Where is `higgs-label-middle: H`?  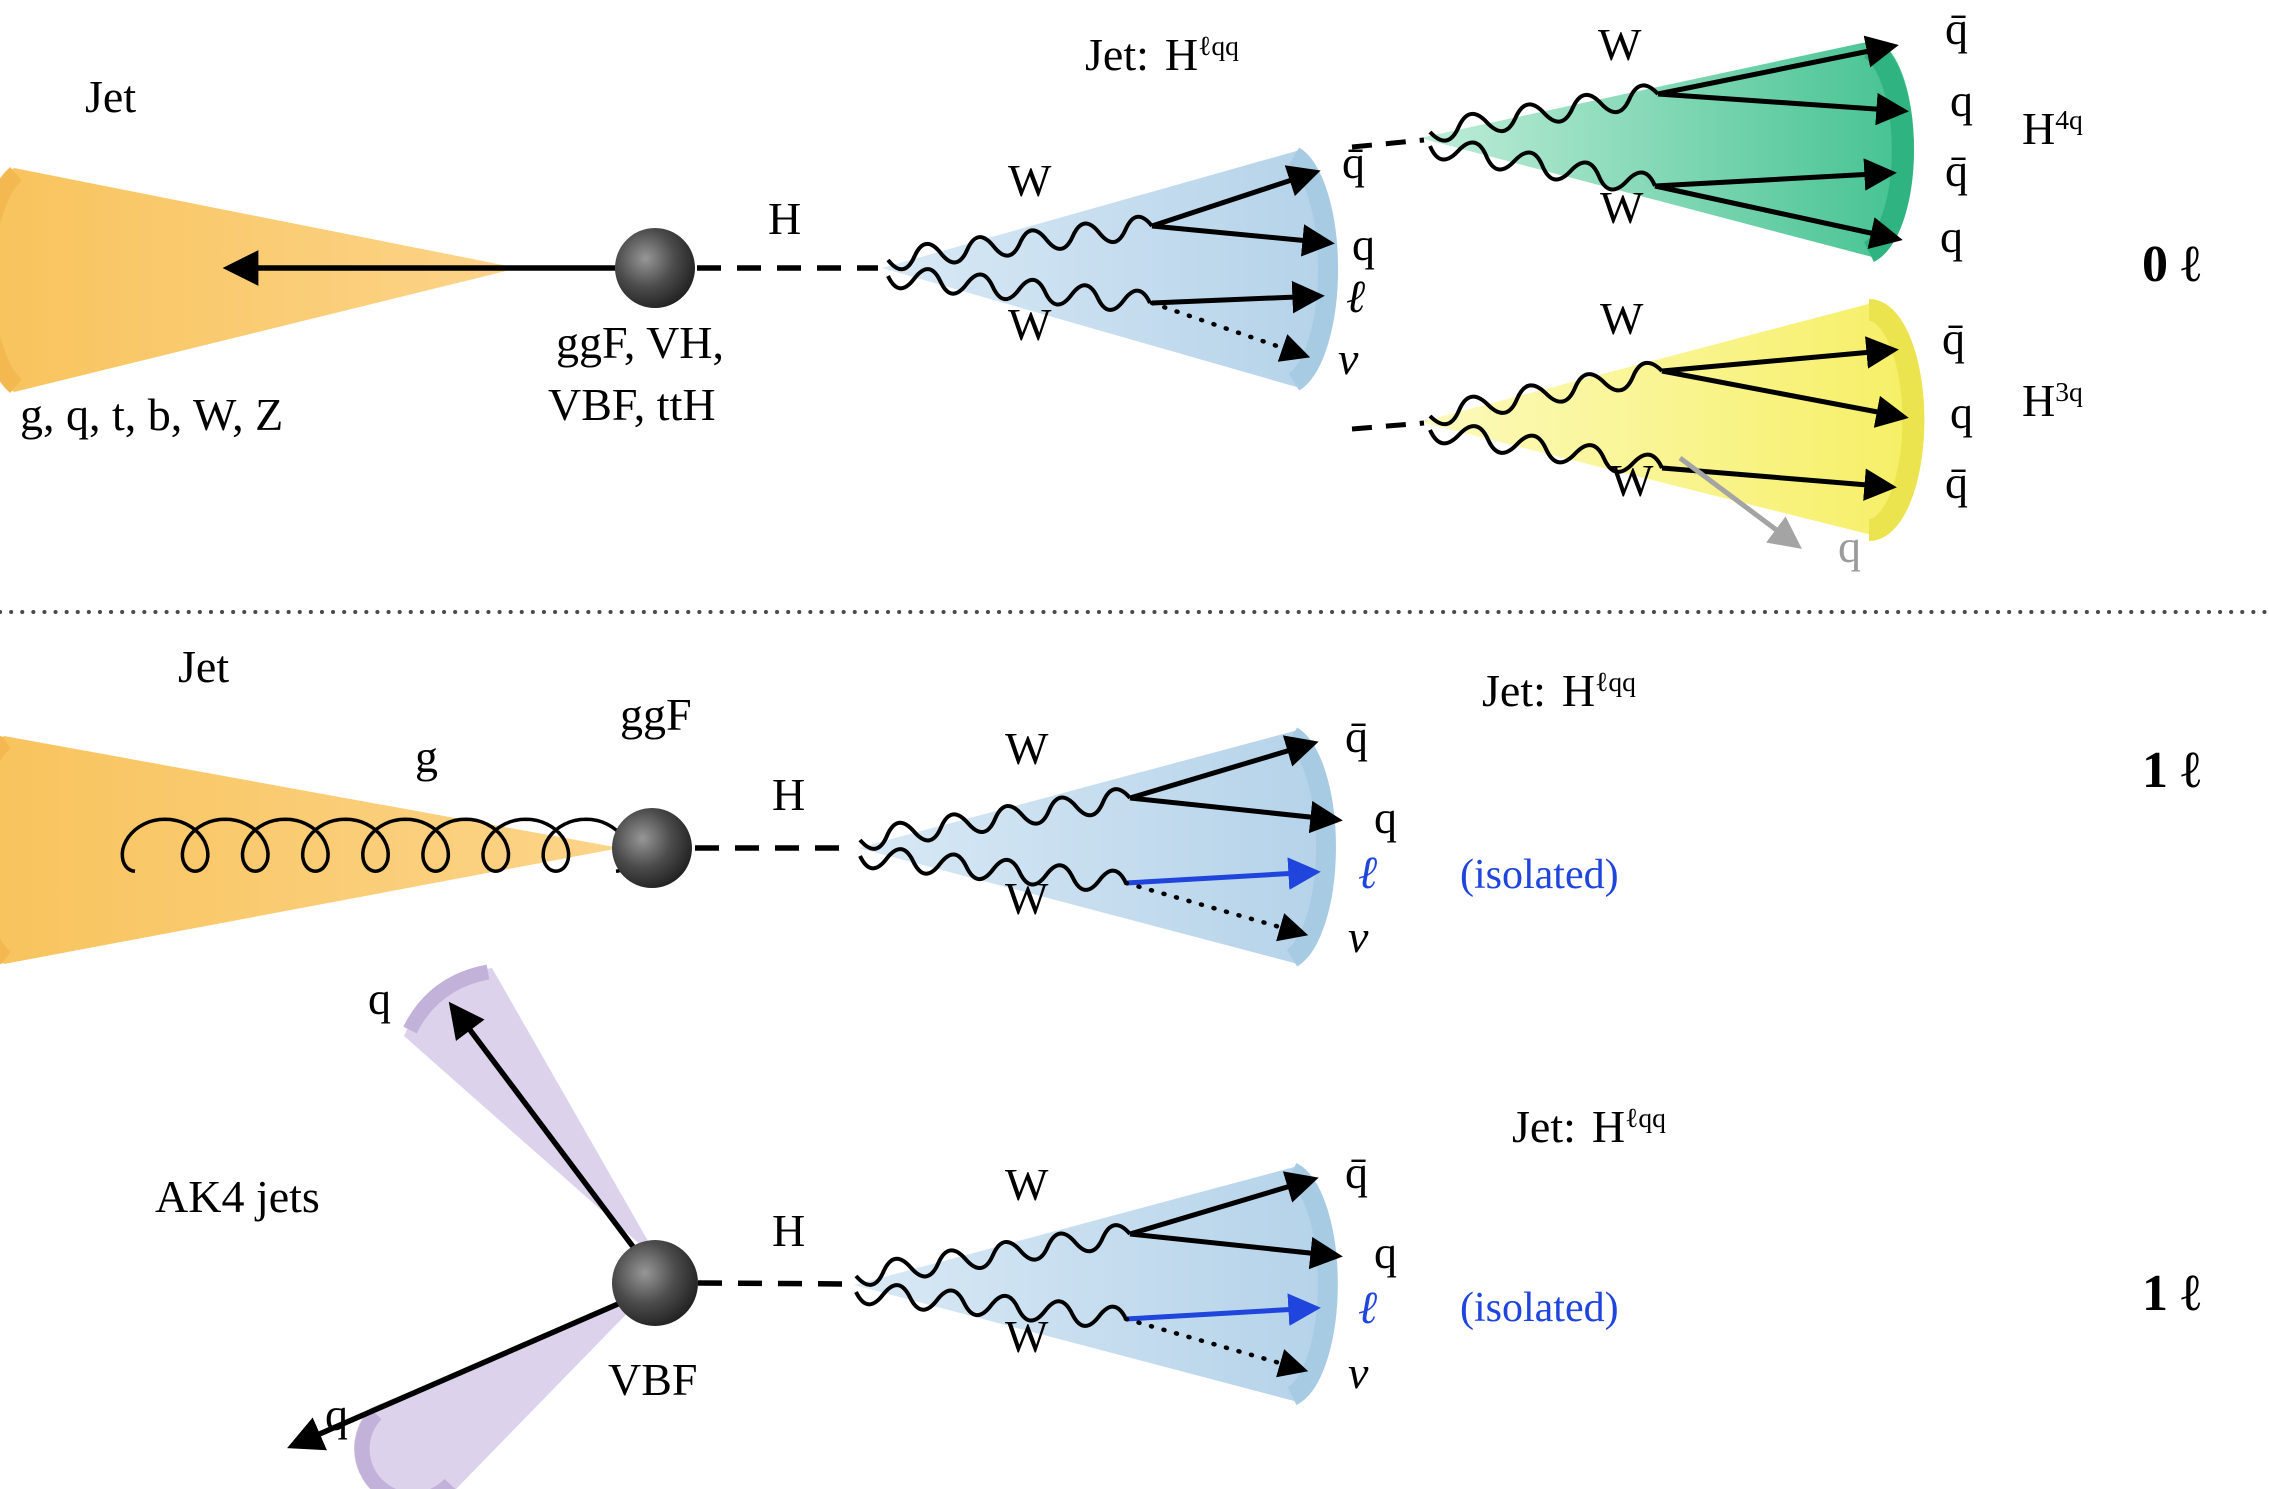 higgs-label-middle: H is located at coordinates (789, 794).